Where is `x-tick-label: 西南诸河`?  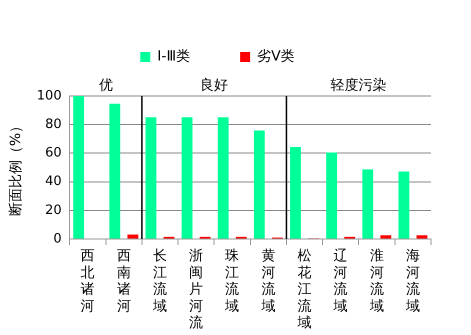 x-tick-label: 西南诸河 is located at coordinates (123, 281).